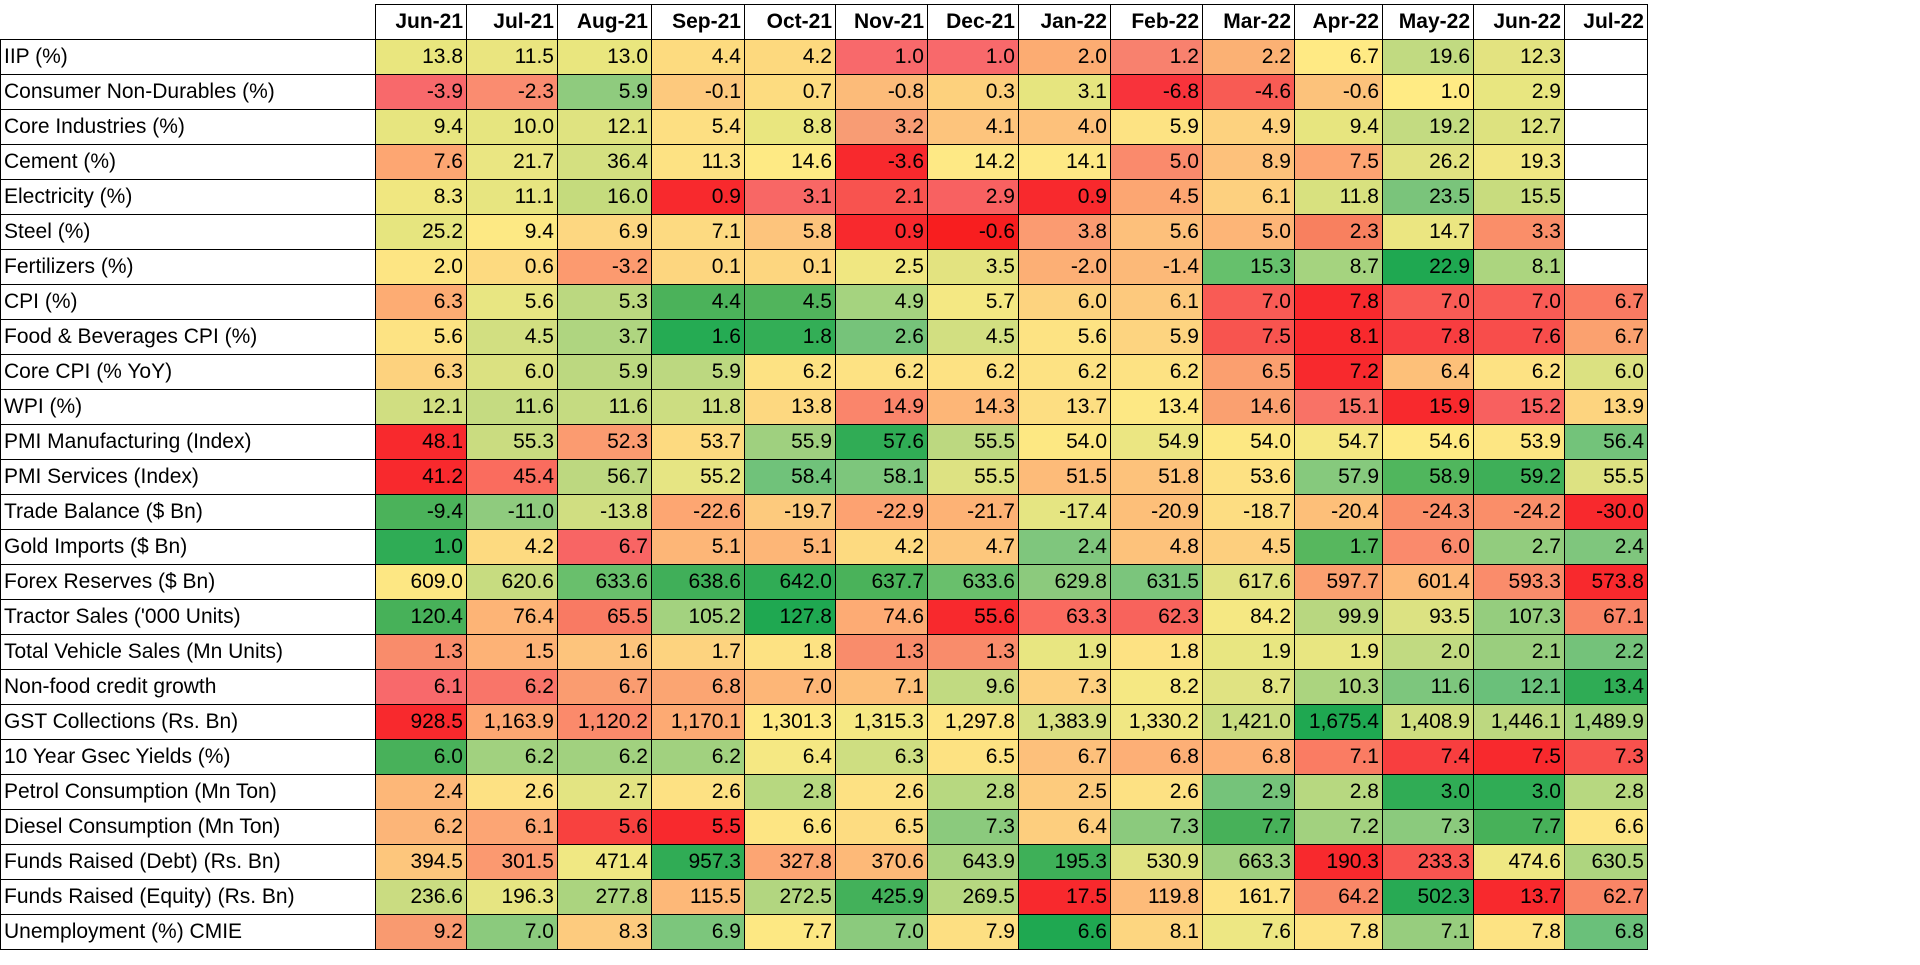  I want to click on heatmap-cell: 6.3, so click(421, 302).